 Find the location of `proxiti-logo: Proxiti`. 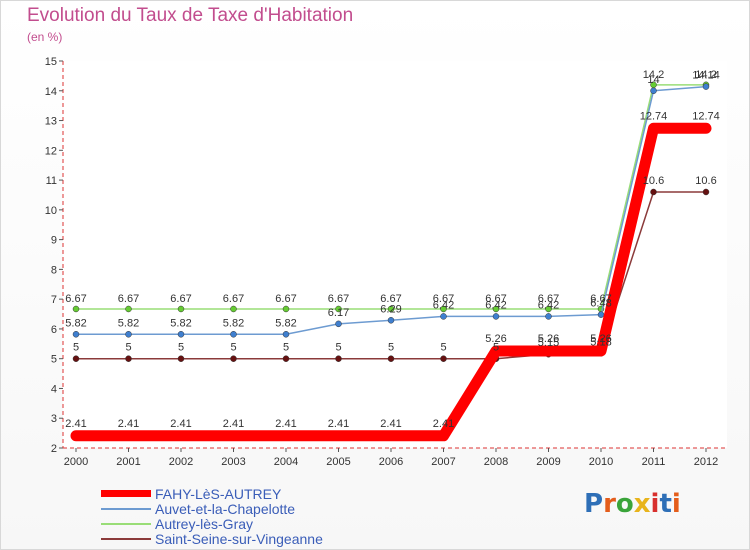

proxiti-logo: Proxiti is located at coordinates (632, 504).